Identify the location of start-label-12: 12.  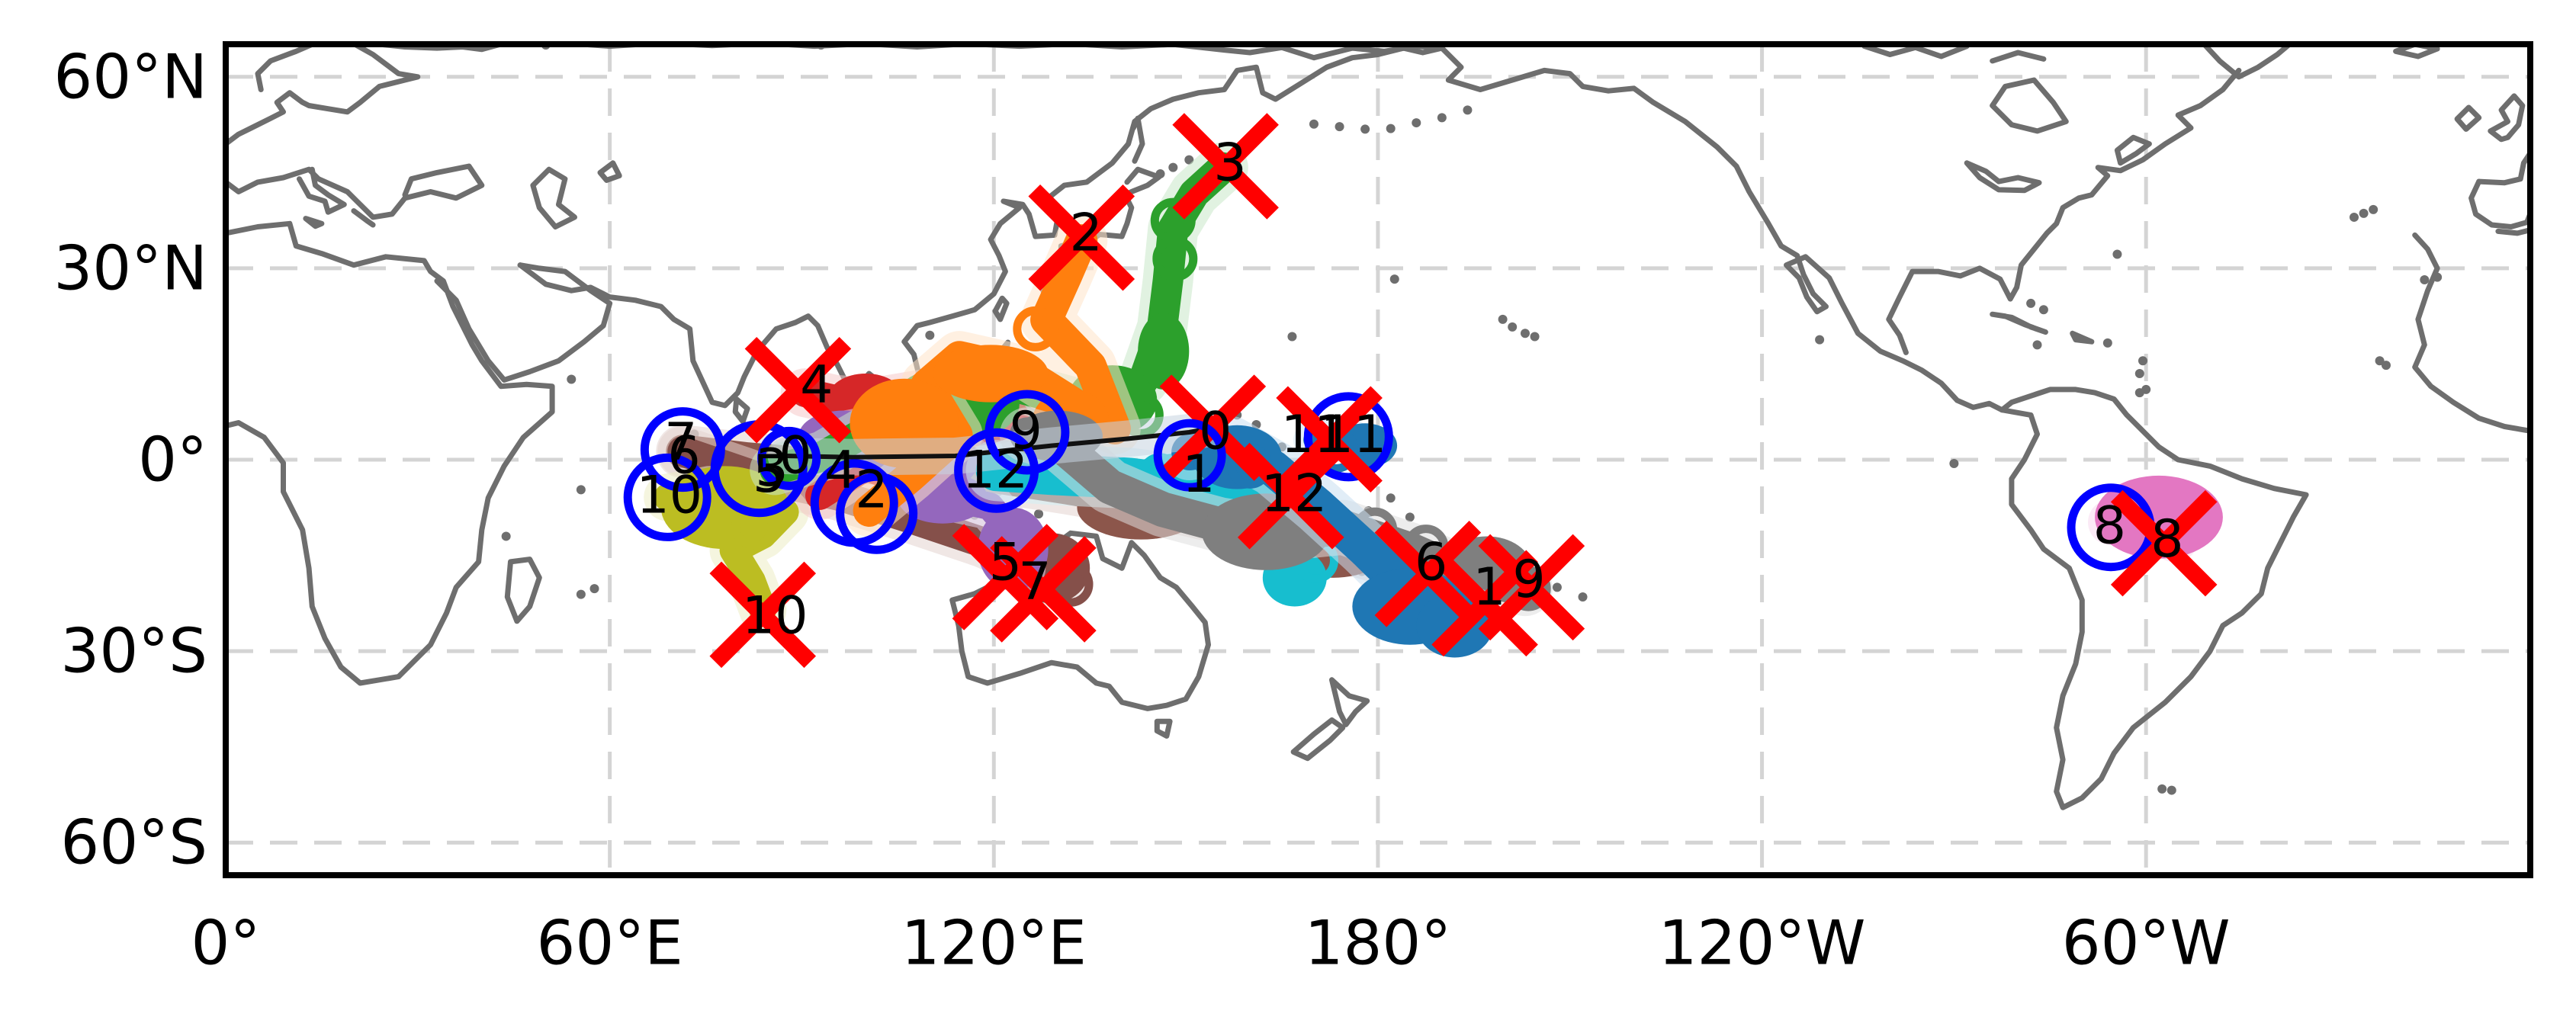
(995, 471).